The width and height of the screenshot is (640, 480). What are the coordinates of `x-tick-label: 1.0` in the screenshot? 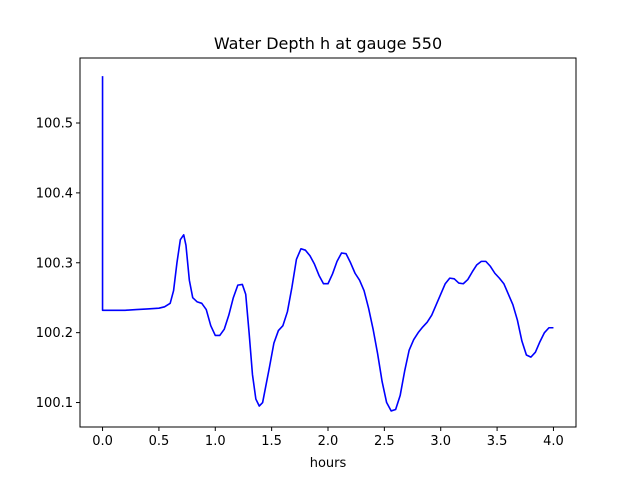 It's located at (215, 441).